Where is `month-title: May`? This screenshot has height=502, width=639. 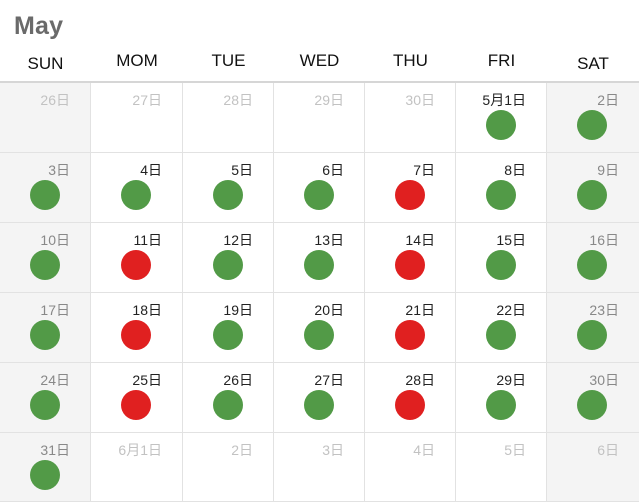
month-title: May is located at coordinates (39, 26).